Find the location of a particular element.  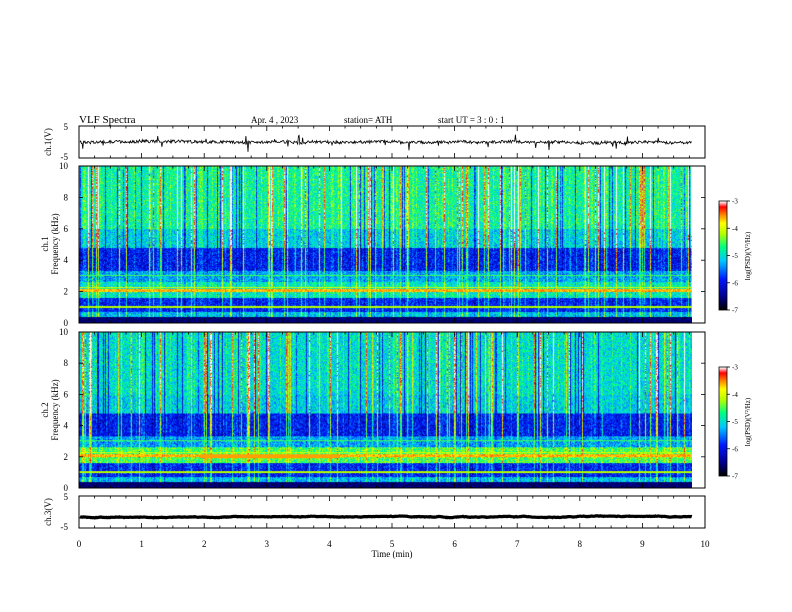

colorbar-ch2-gradient is located at coordinates (723, 421).